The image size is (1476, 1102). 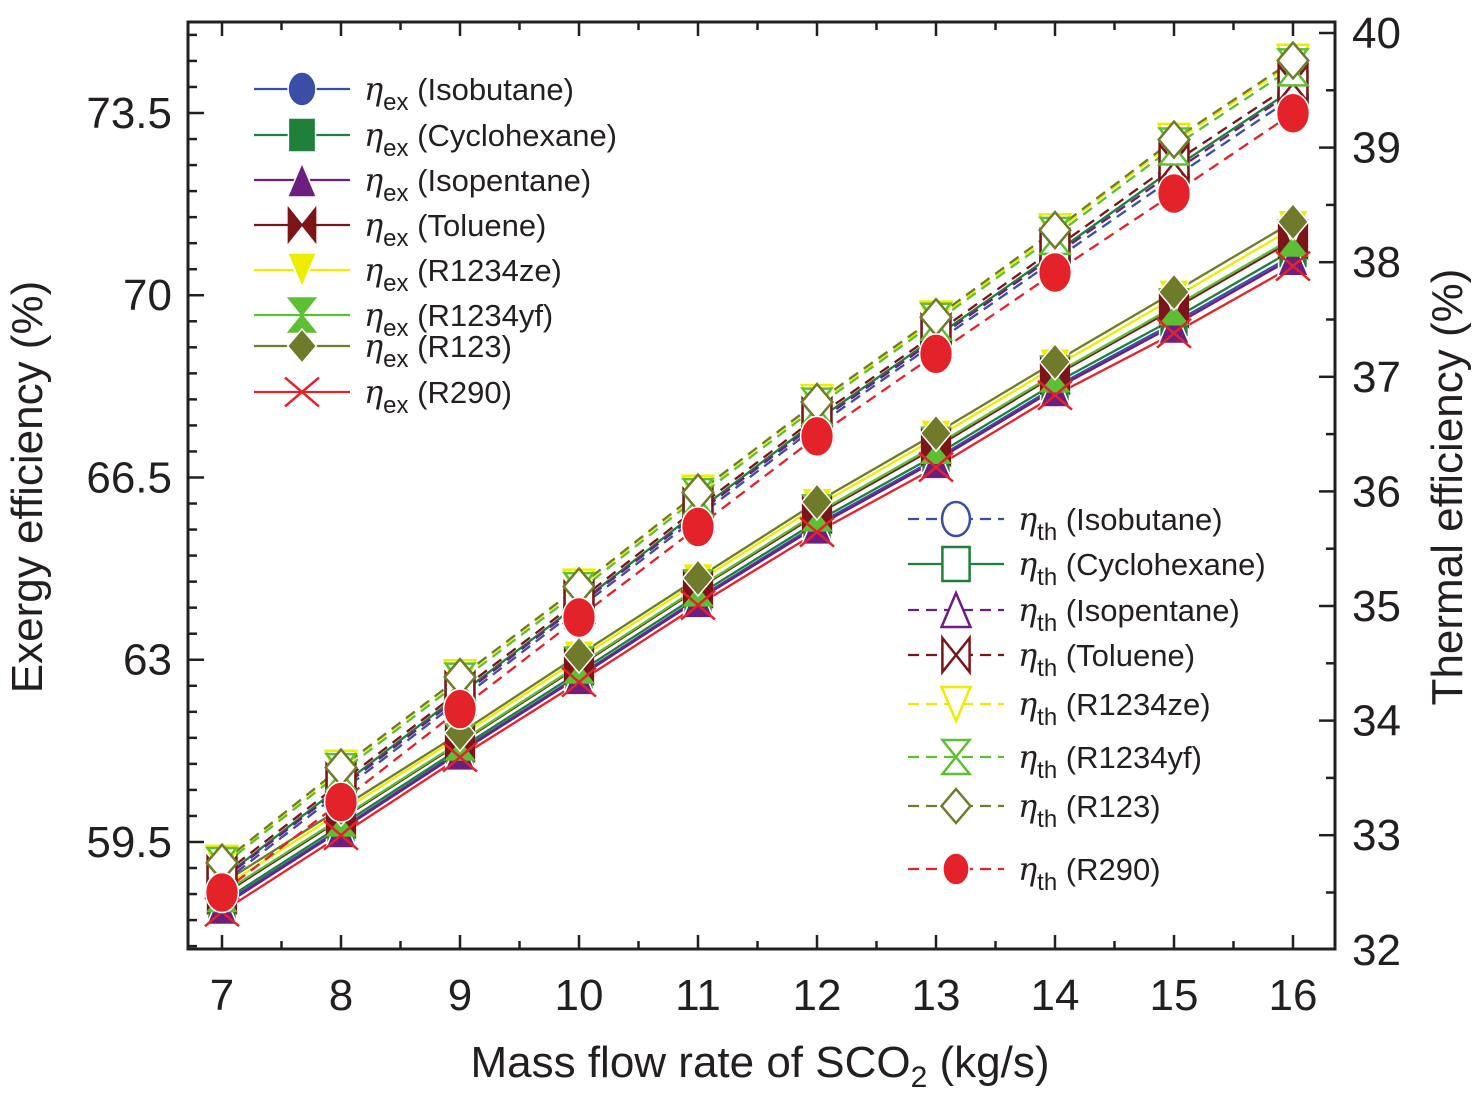 I want to click on y-right-tick-label: 36, so click(x=1376, y=491).